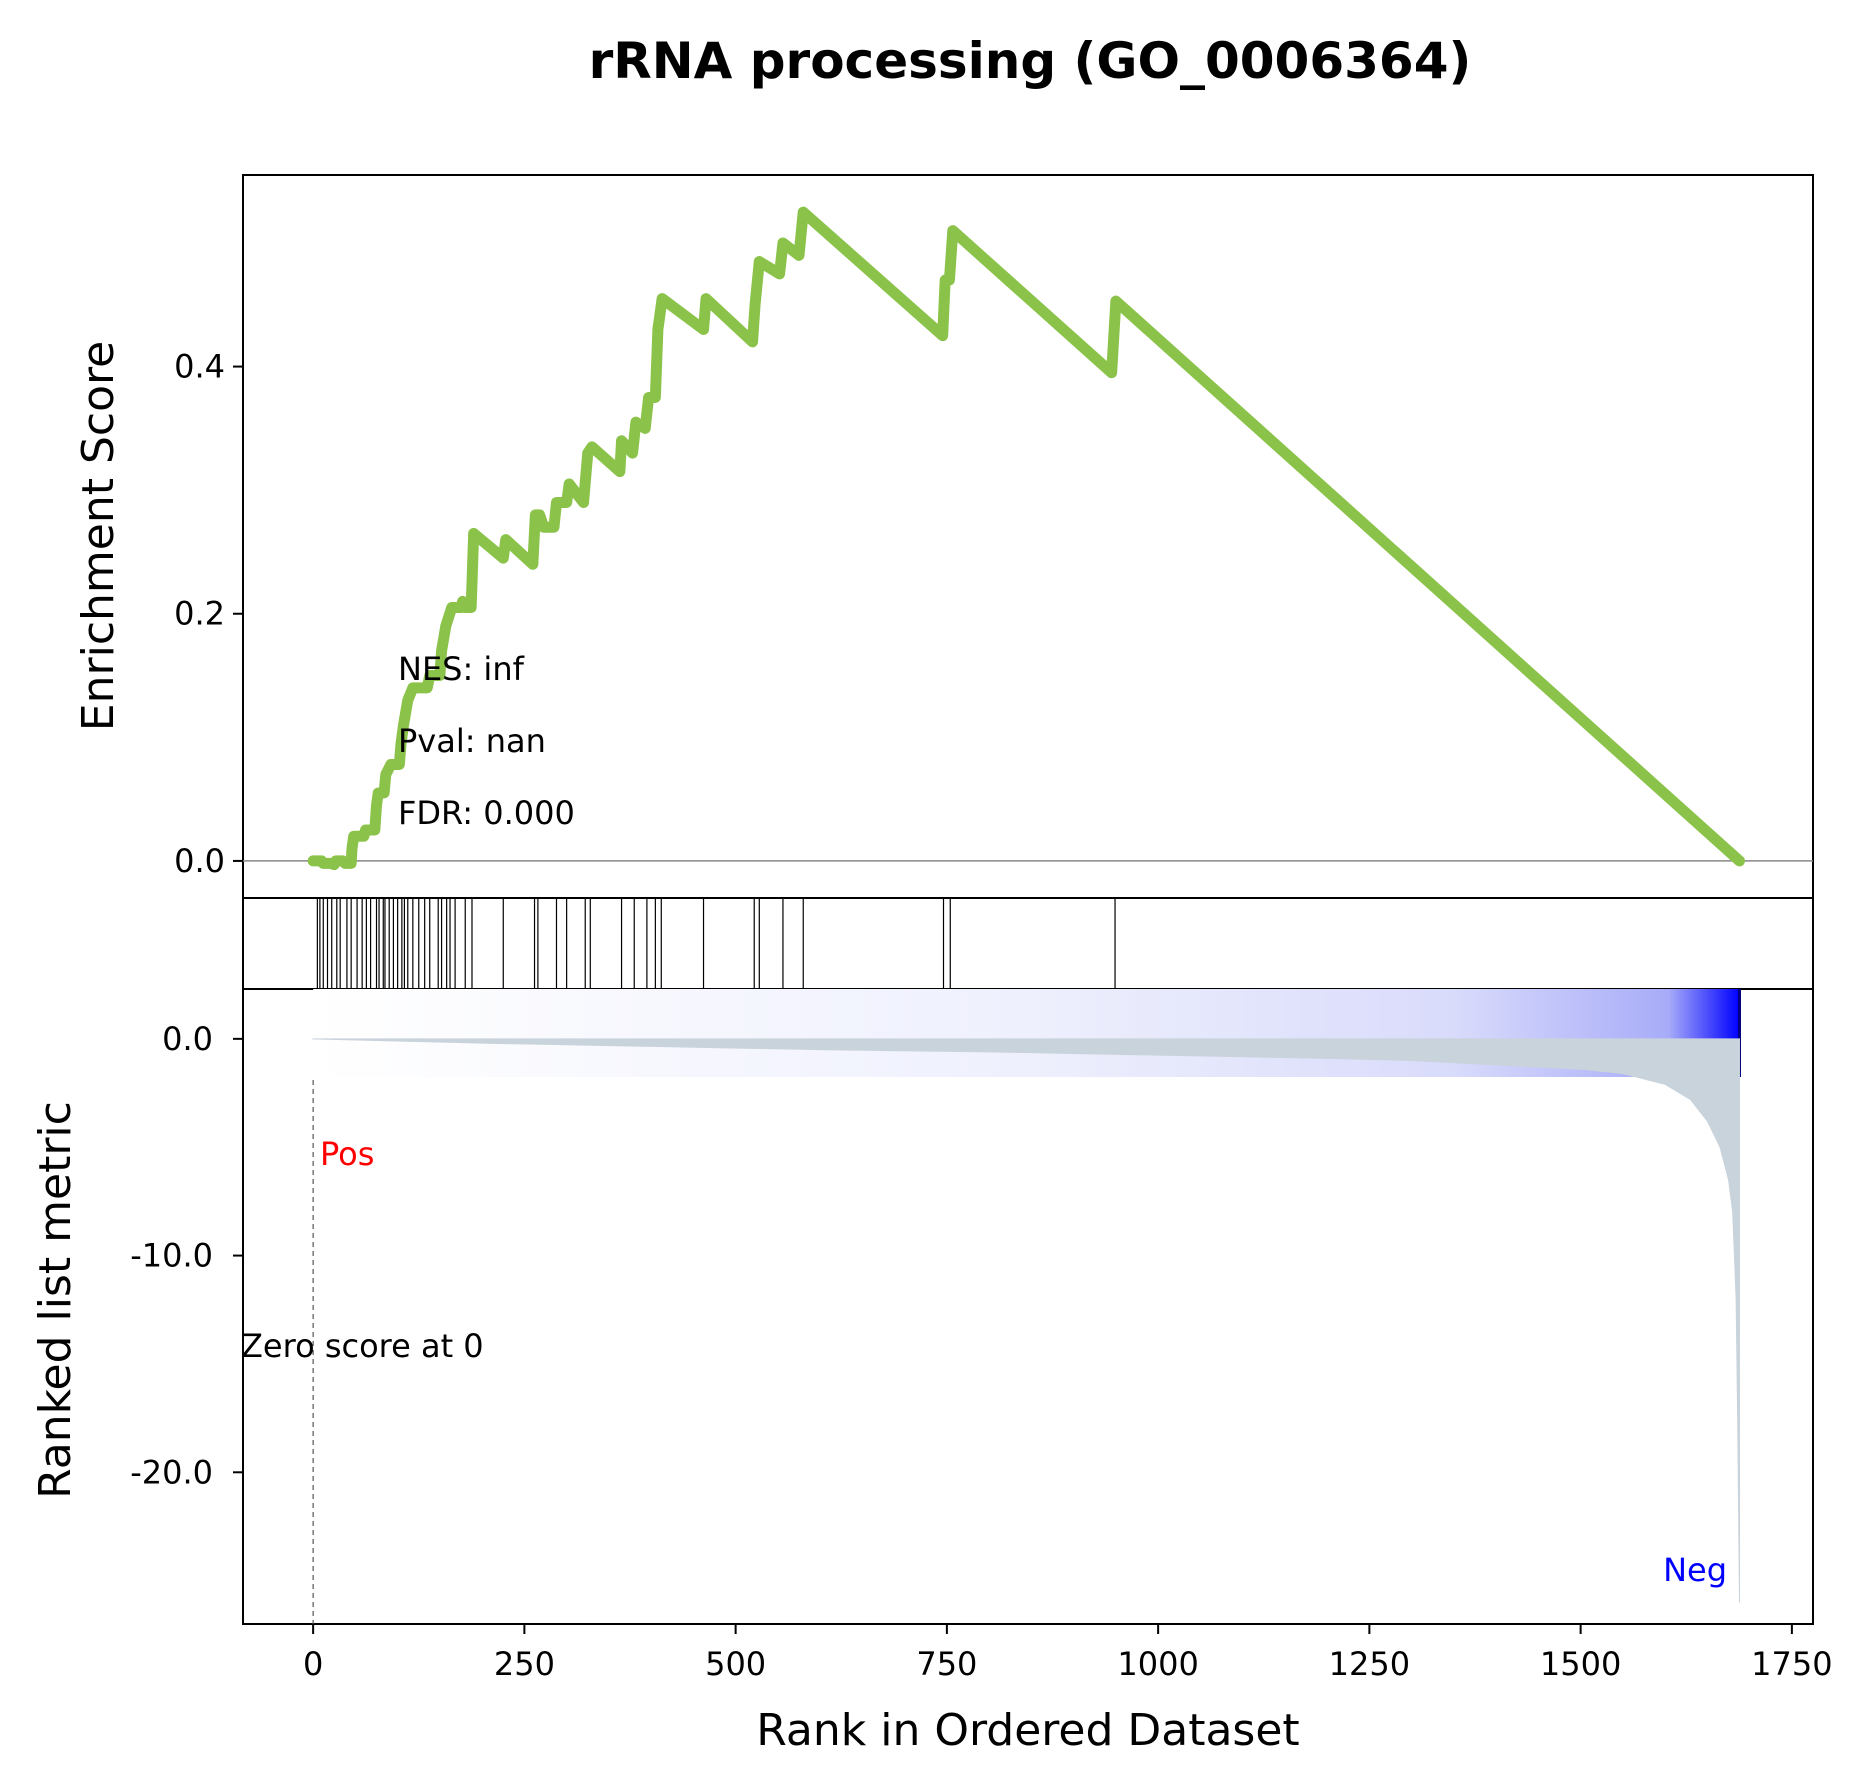 This screenshot has height=1788, width=1862. I want to click on x-tick-label: 750, so click(946, 1664).